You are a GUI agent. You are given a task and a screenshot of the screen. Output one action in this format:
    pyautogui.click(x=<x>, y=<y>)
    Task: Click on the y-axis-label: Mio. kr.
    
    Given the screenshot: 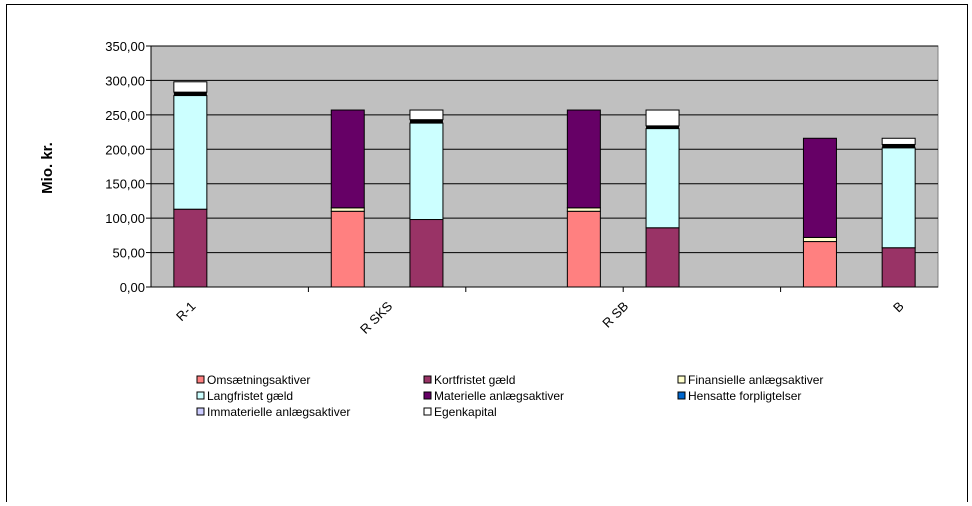 What is the action you would take?
    pyautogui.click(x=47, y=168)
    